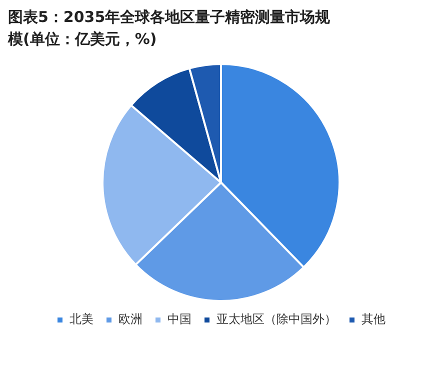 This screenshot has height=373, width=442. Describe the element at coordinates (276, 319) in the screenshot. I see `legend-label: 亚太地区（除中国外）` at that location.